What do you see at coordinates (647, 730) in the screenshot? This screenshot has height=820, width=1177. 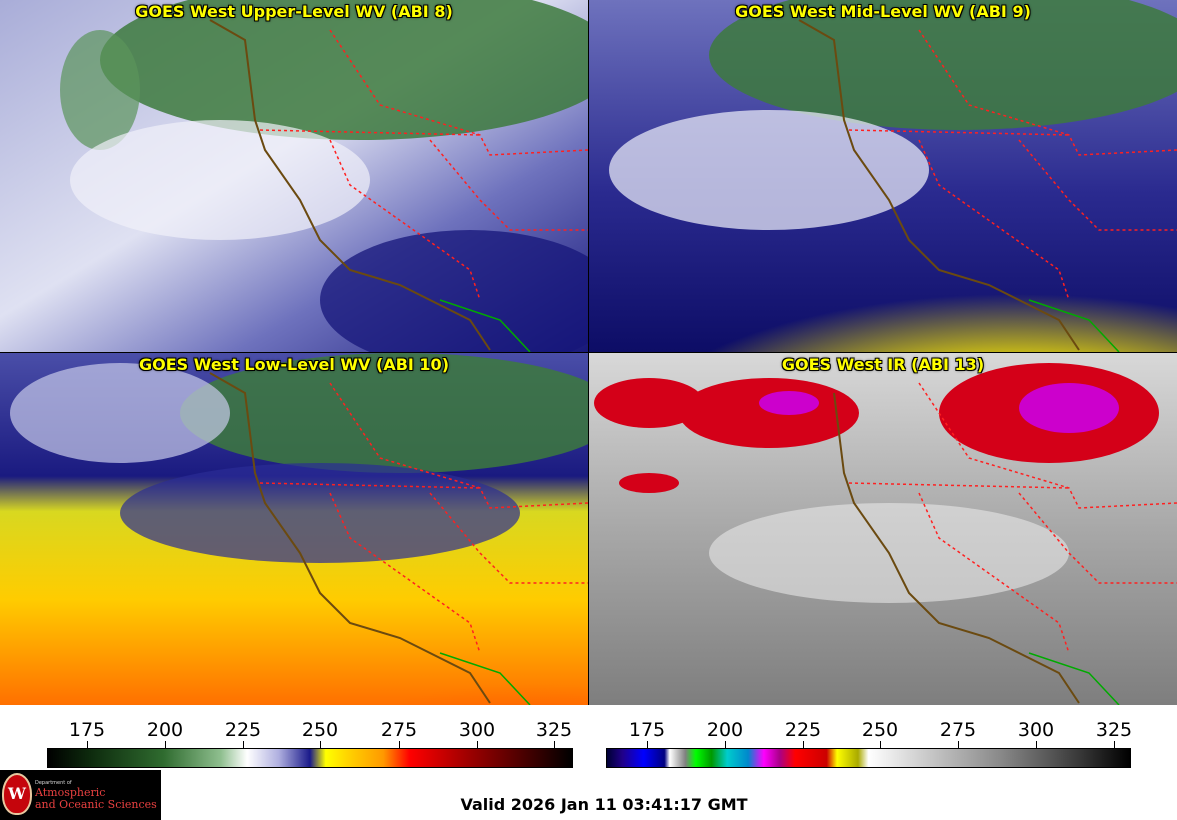 I see `ir-tick-label: 175` at bounding box center [647, 730].